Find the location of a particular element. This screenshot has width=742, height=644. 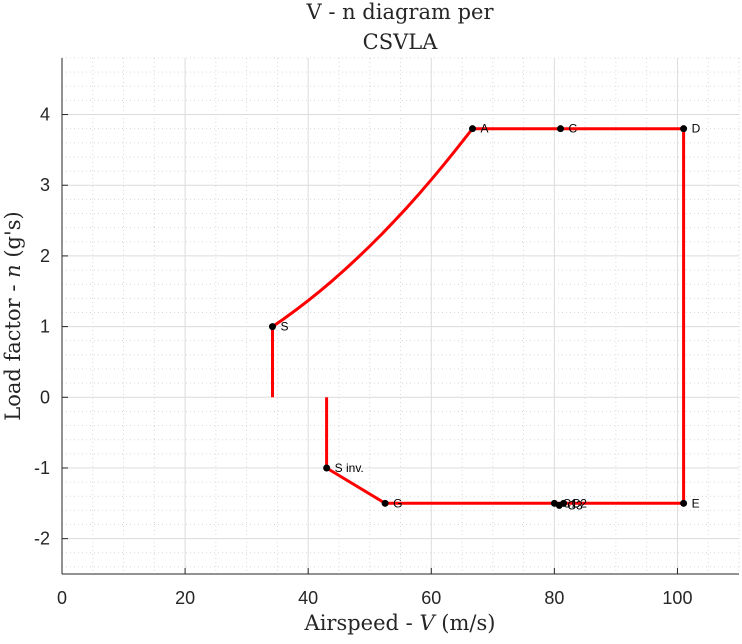

y-tick-label: 3 is located at coordinates (45, 185).